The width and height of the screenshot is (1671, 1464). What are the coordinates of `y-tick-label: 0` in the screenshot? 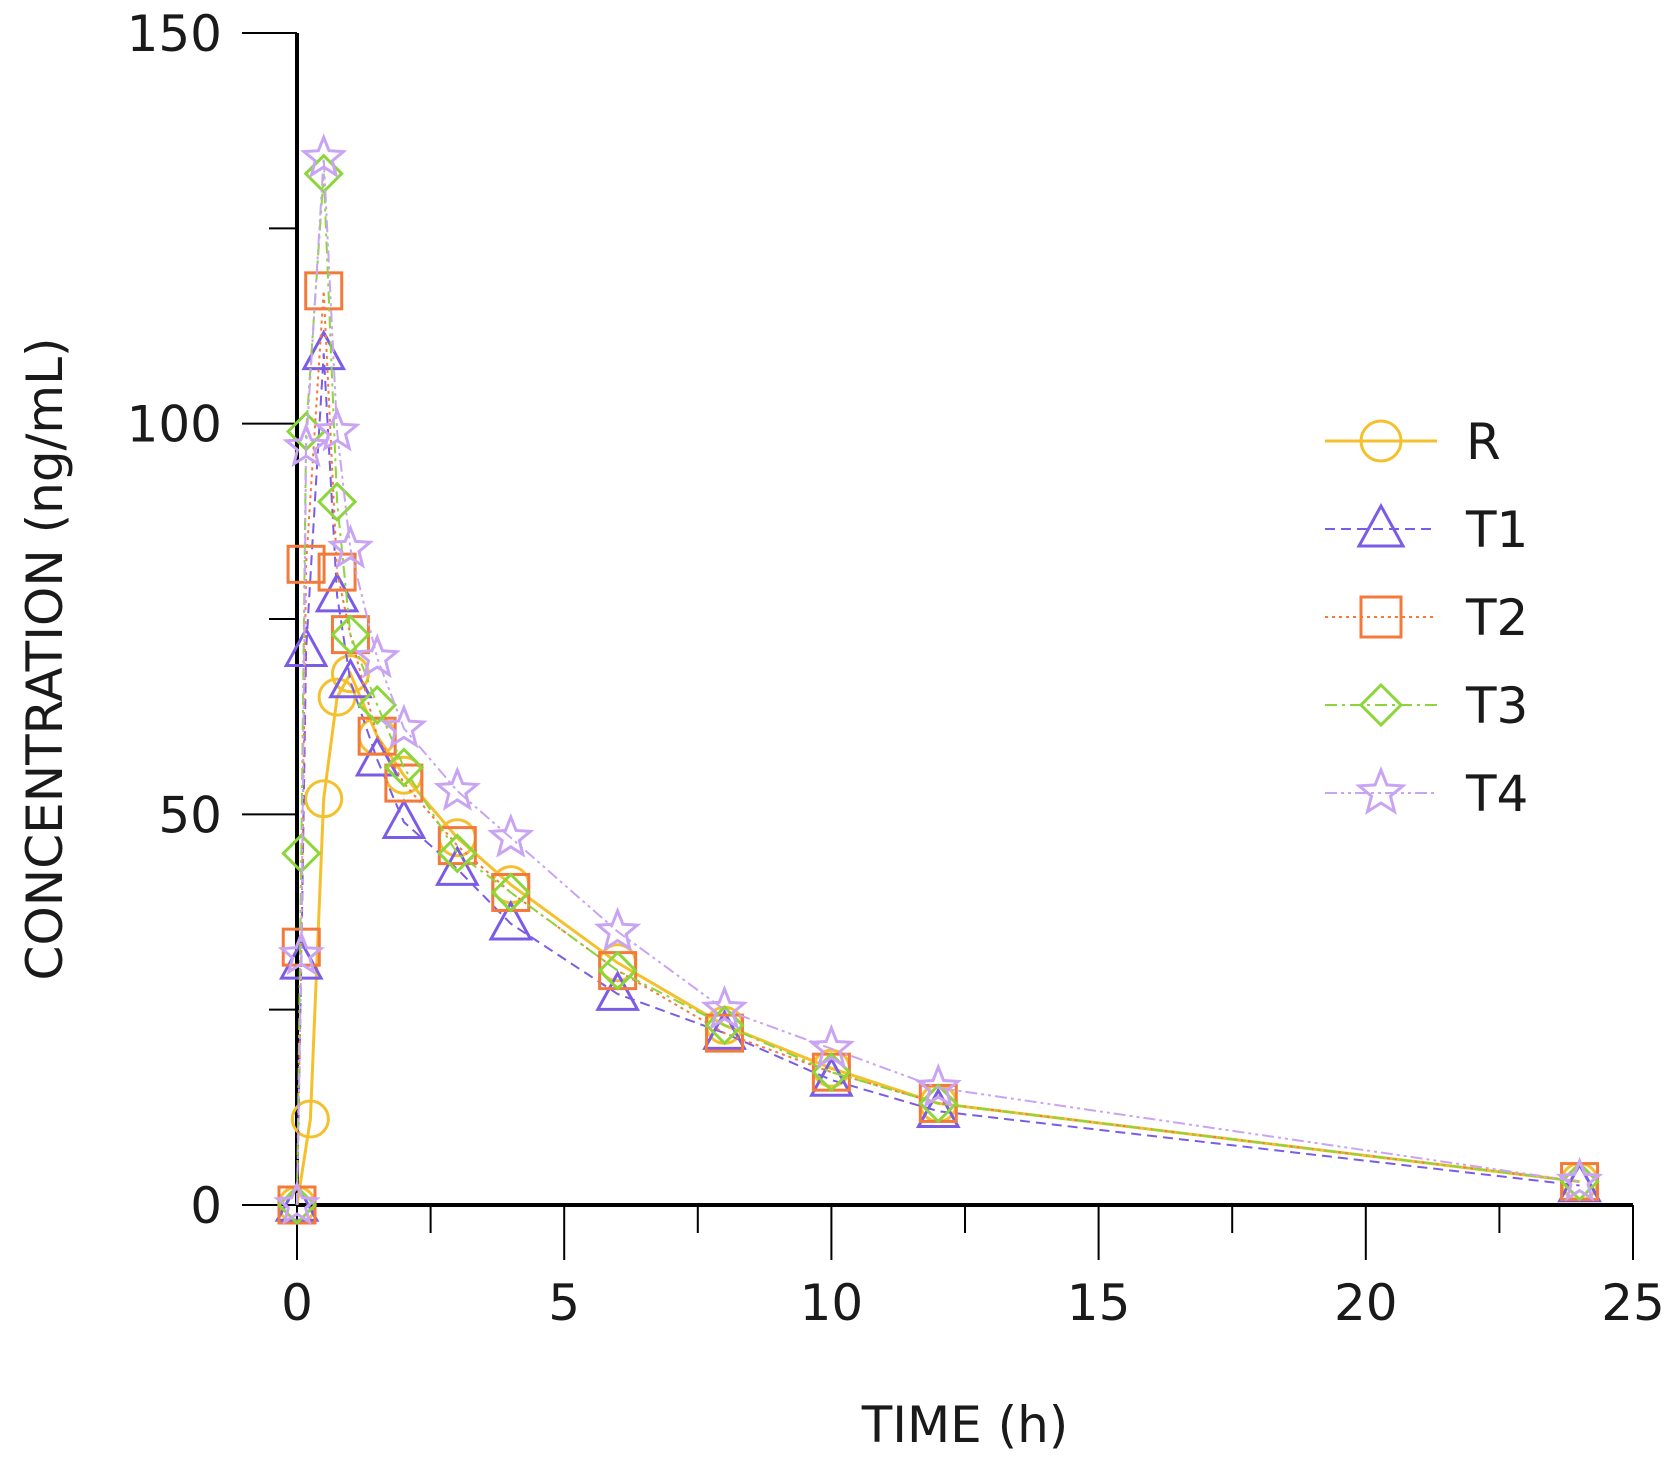 It's located at (206, 1206).